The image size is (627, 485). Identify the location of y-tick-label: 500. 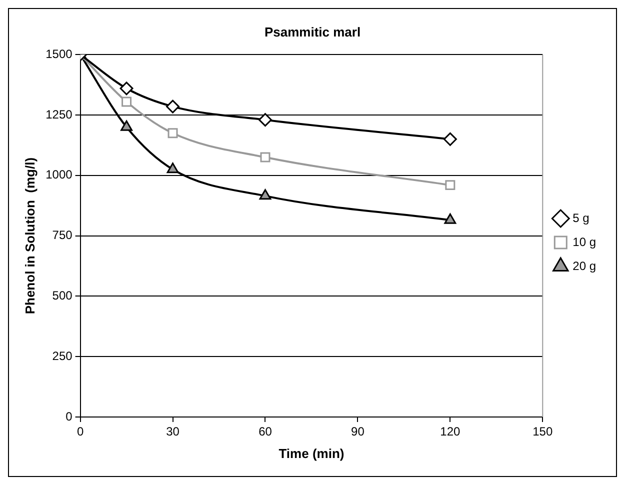
(62, 295).